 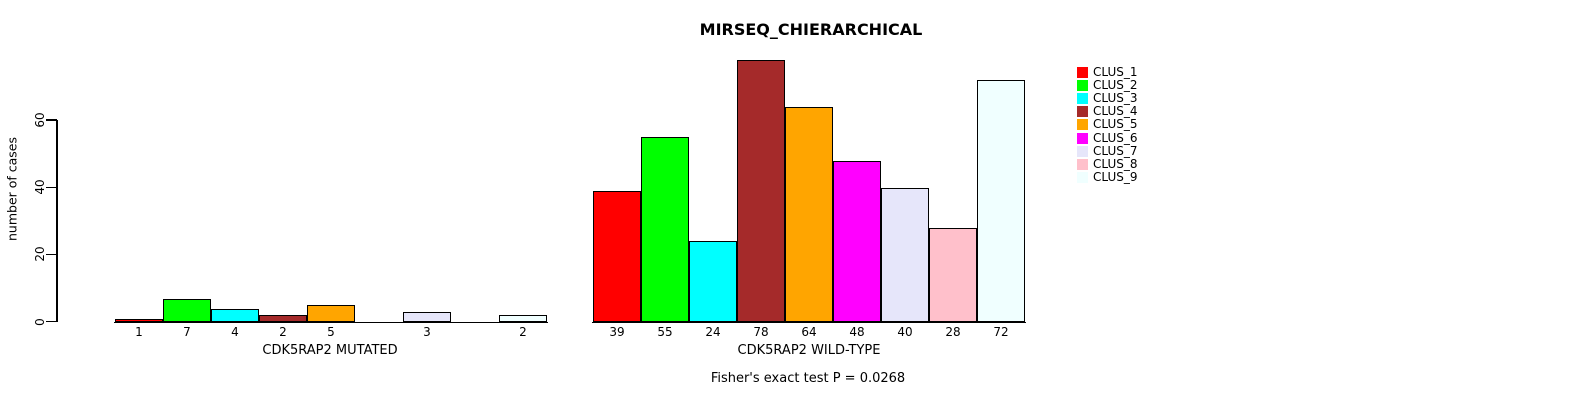 I want to click on legend-item-clus_7: CLUS_7, so click(x=1107, y=150).